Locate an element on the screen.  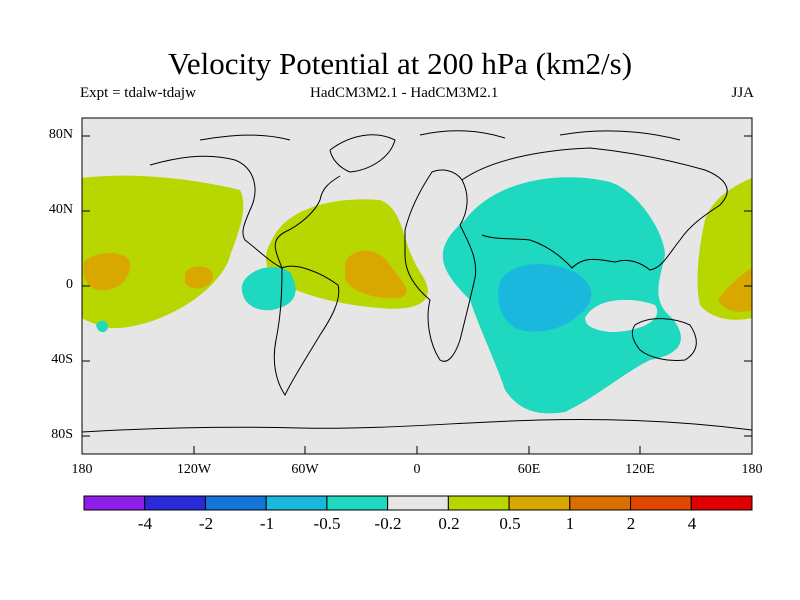
lat-label-40s: 40S is located at coordinates (62, 359).